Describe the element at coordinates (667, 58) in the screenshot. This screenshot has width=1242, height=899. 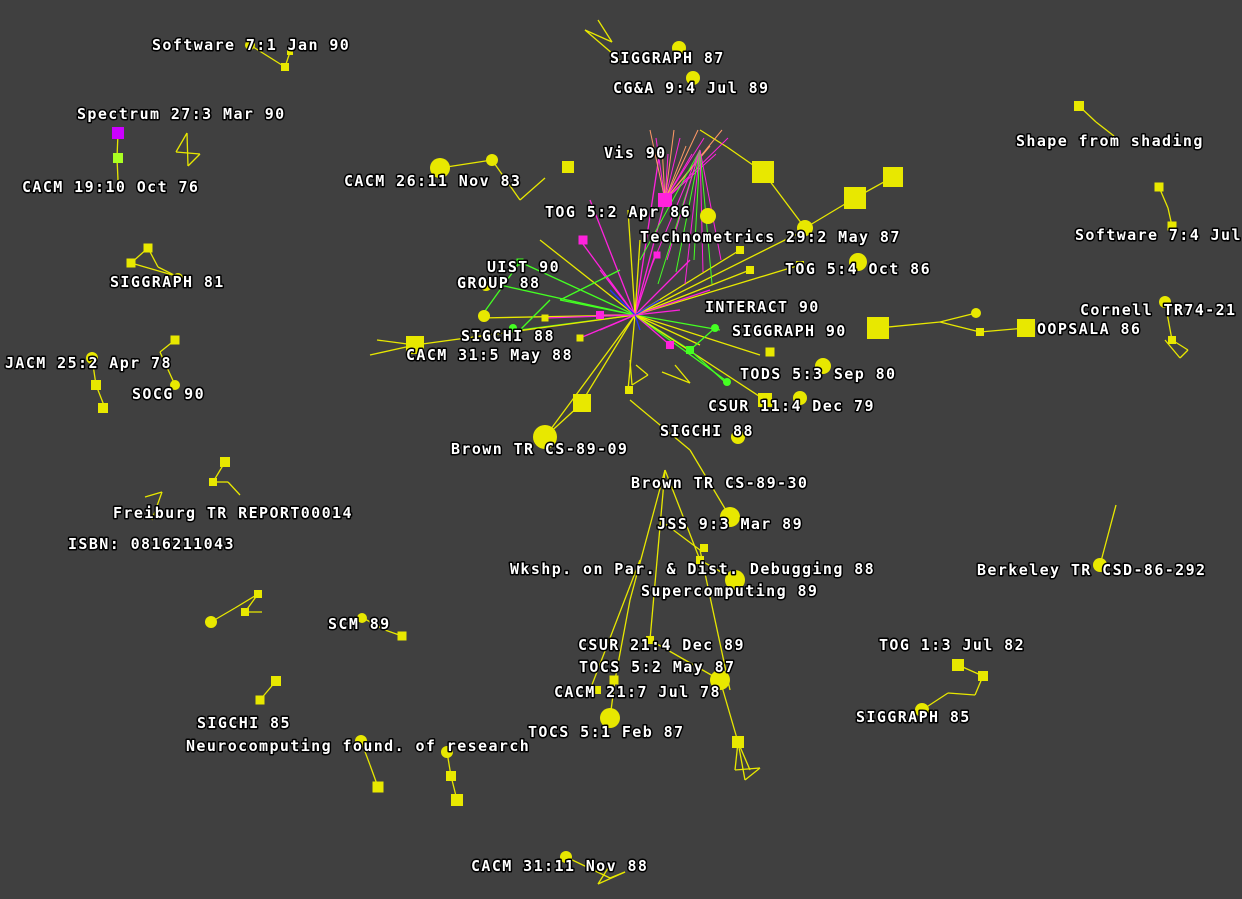
I see `node-label: SIGGRAPH 87` at that location.